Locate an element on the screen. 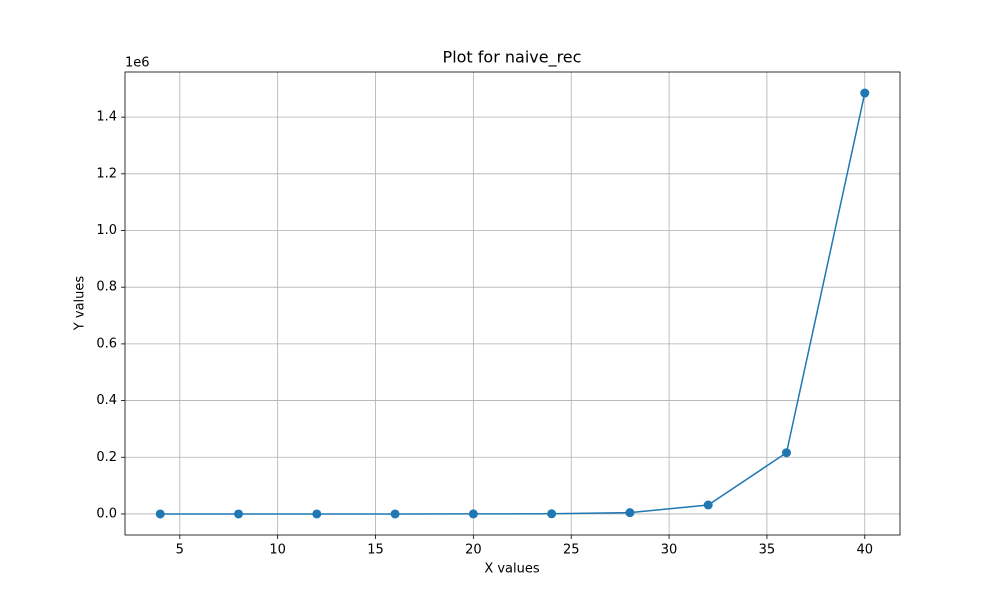  x-axis-label: X values is located at coordinates (512, 569).